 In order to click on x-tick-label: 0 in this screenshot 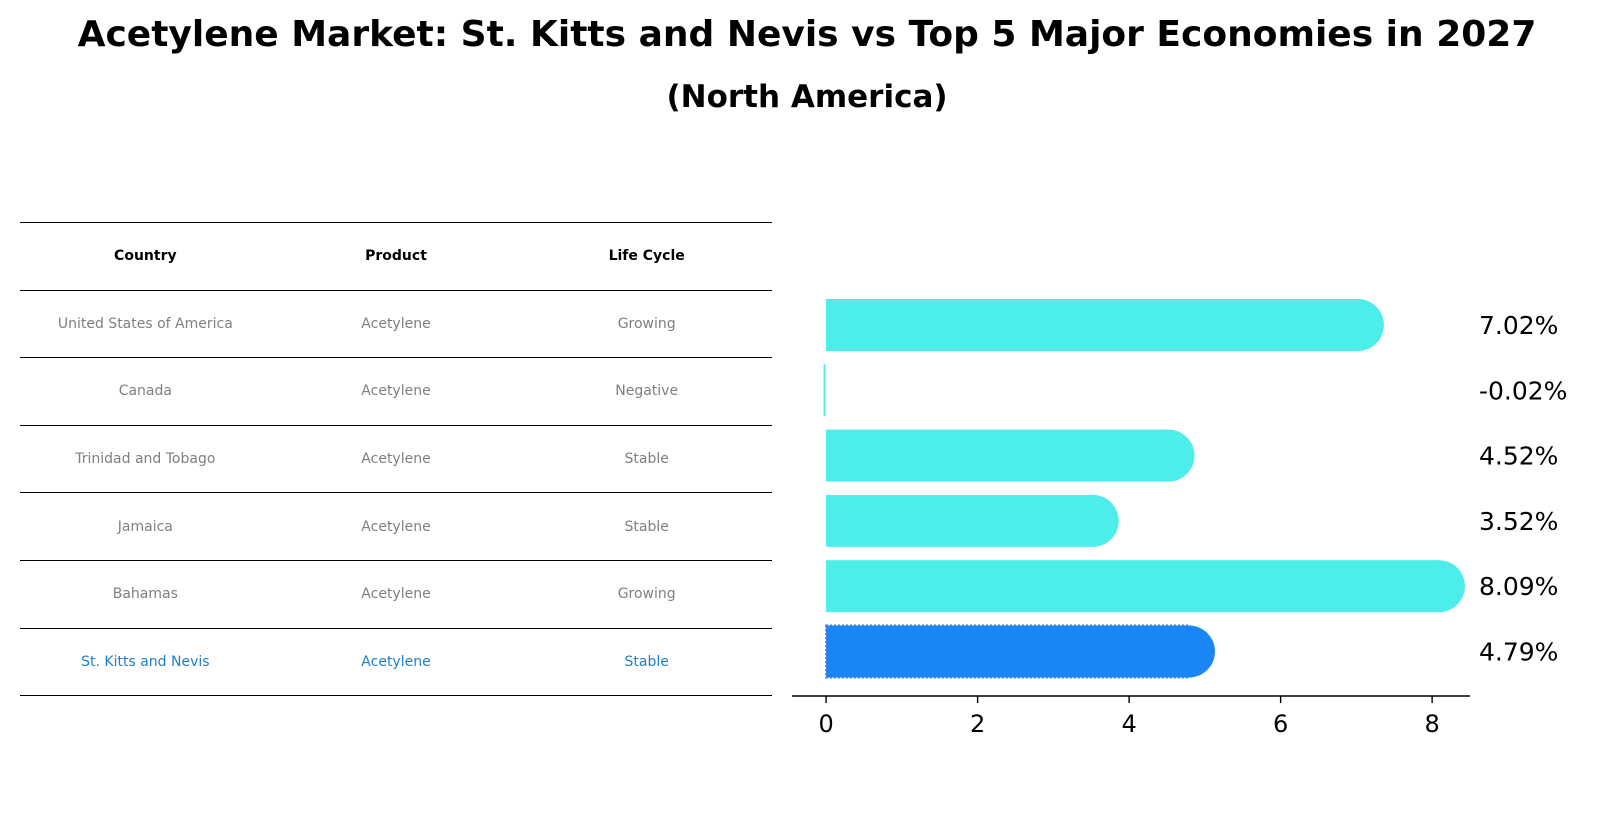, I will do `click(825, 724)`.